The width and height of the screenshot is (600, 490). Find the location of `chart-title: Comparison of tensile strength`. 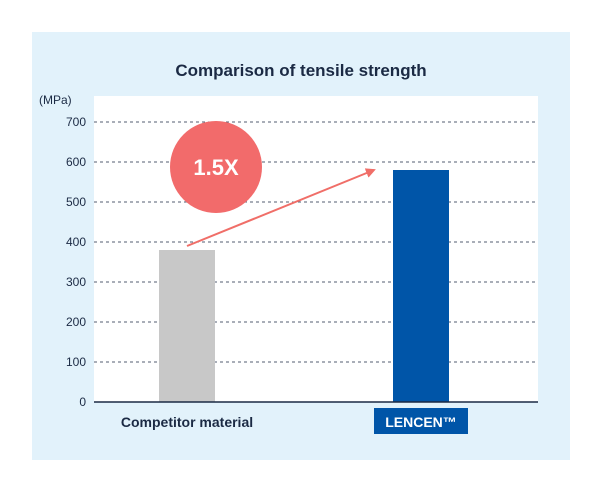

chart-title: Comparison of tensile strength is located at coordinates (300, 70).